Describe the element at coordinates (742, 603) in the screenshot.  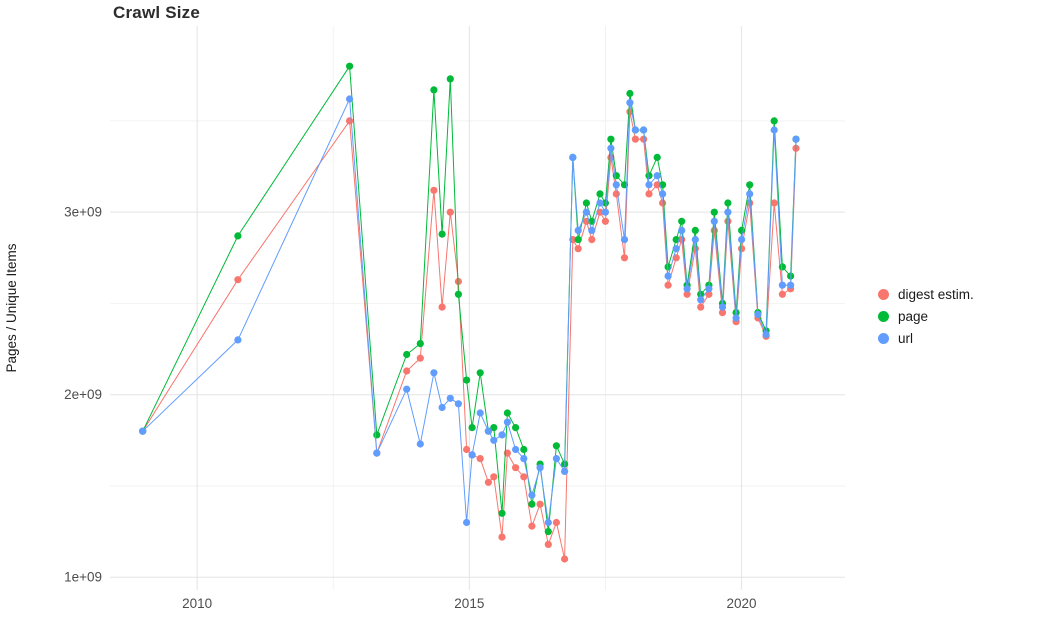
I see `x-axis-tick-label: 2020` at that location.